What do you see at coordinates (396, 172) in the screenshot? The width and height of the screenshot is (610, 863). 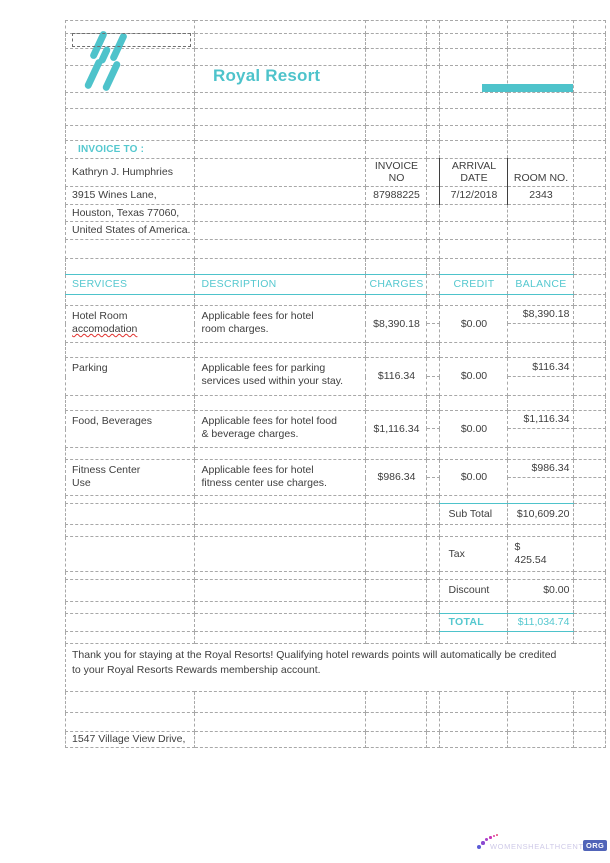 I see `invoice-no-header: INVOICE NO` at bounding box center [396, 172].